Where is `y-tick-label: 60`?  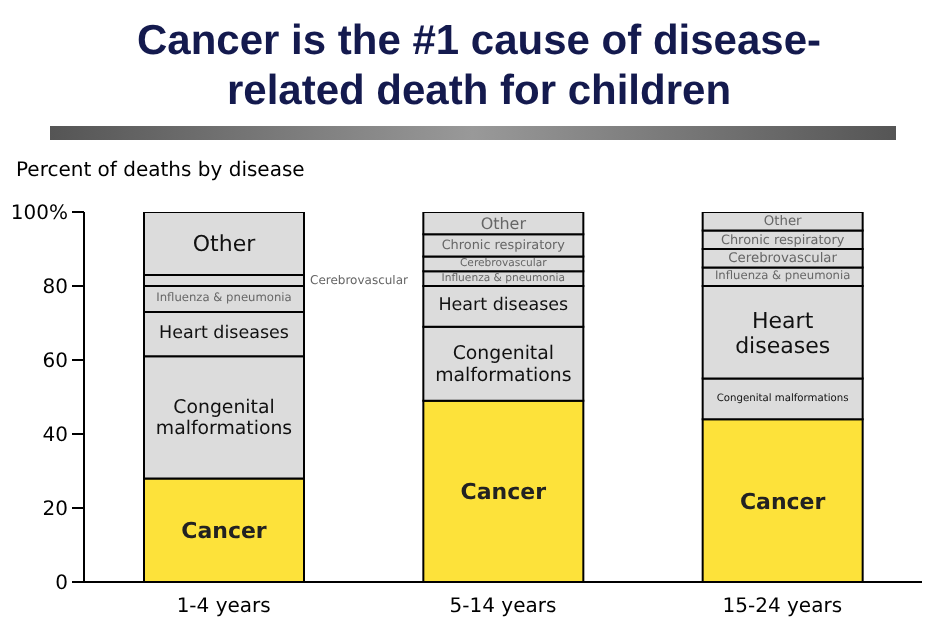
y-tick-label: 60 is located at coordinates (55, 362).